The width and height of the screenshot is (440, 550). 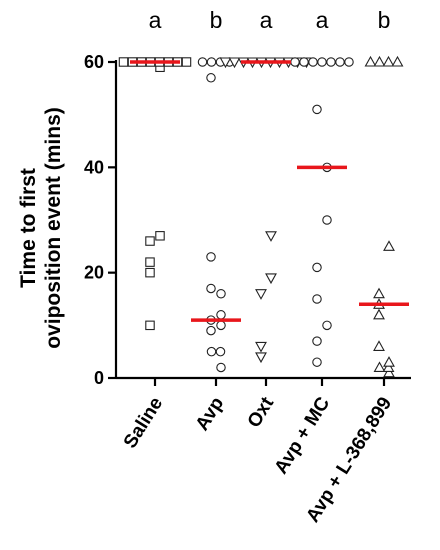 I want to click on y-axis-title-line: oviposition event (mins), so click(x=53, y=228).